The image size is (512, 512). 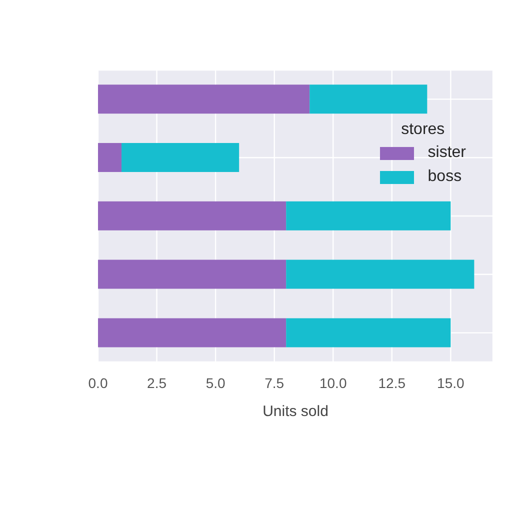 What do you see at coordinates (295, 411) in the screenshot?
I see `x-axis-title: Units sold` at bounding box center [295, 411].